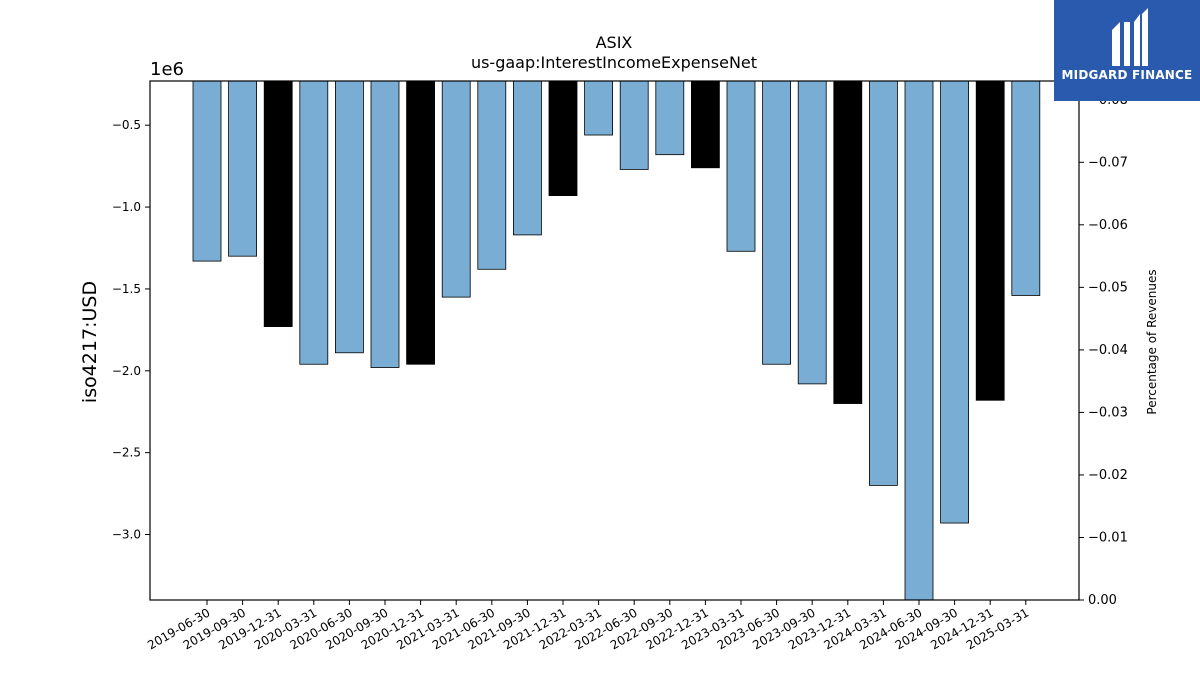 This screenshot has width=1200, height=675. What do you see at coordinates (614, 42) in the screenshot?
I see `chart-title: ASIX` at bounding box center [614, 42].